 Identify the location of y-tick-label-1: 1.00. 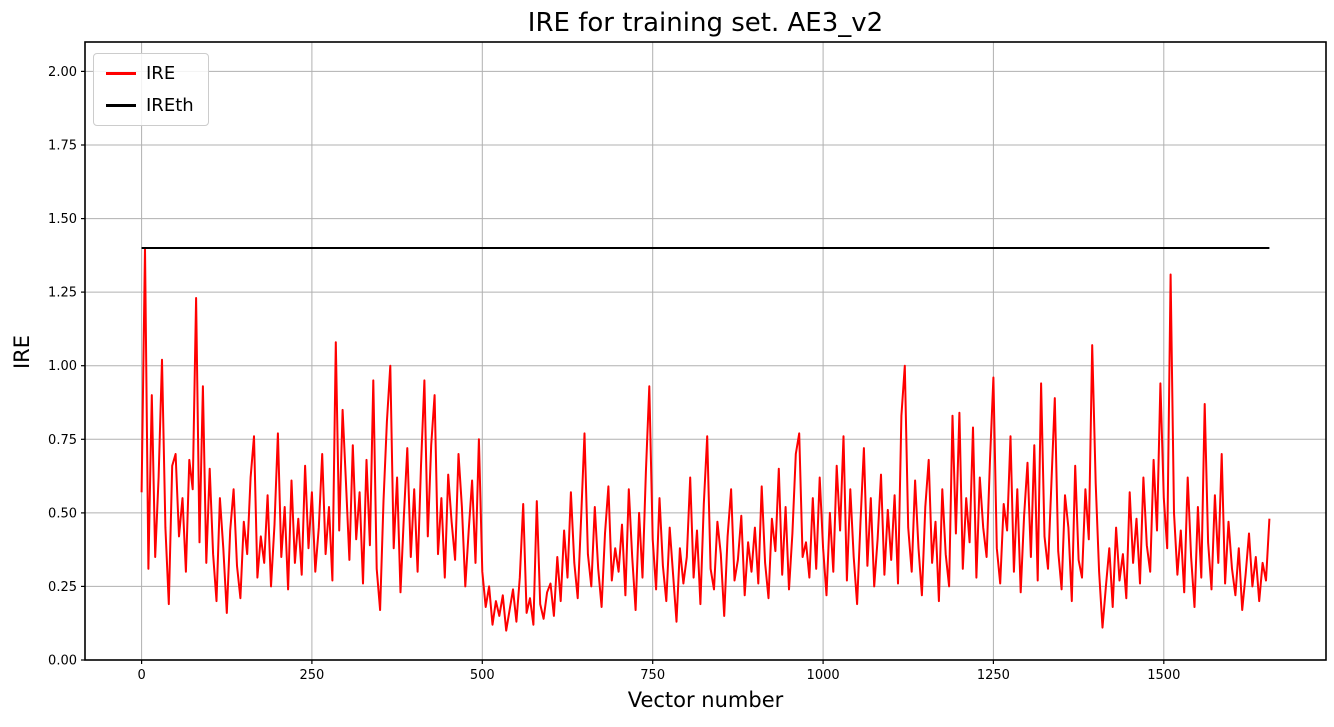
(62, 366).